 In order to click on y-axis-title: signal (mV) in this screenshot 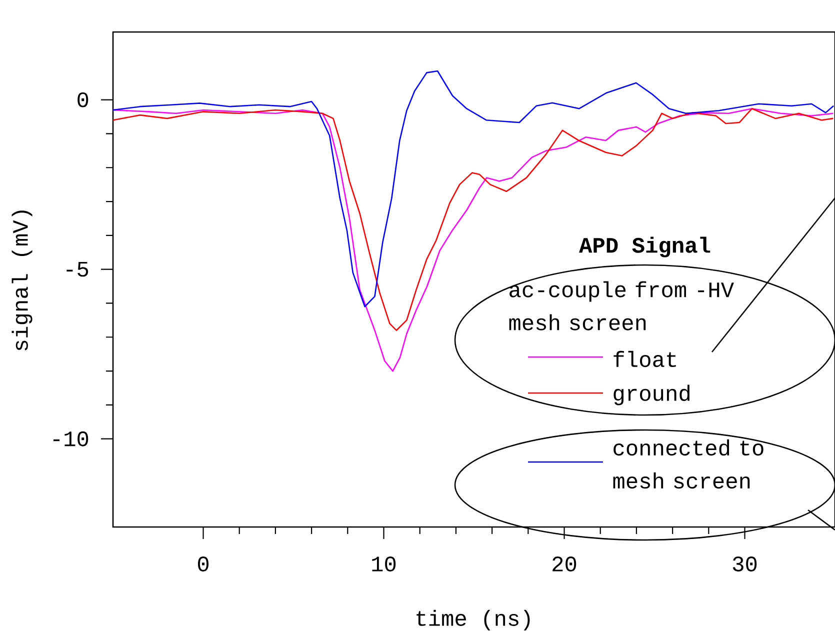, I will do `click(22, 280)`.